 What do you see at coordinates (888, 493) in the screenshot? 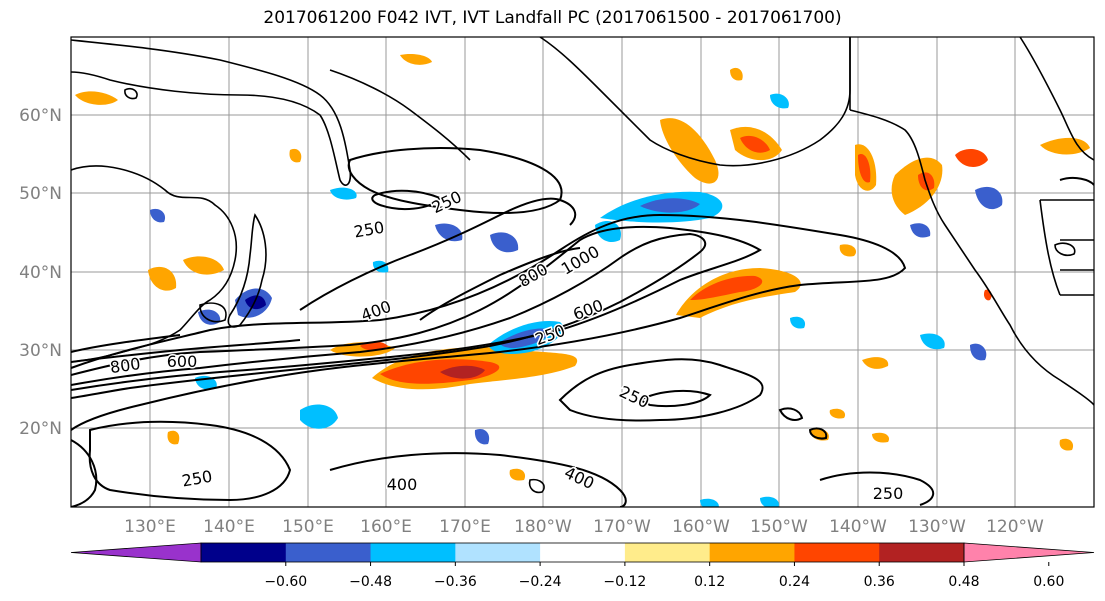
I see `contour-label: 250` at bounding box center [888, 493].